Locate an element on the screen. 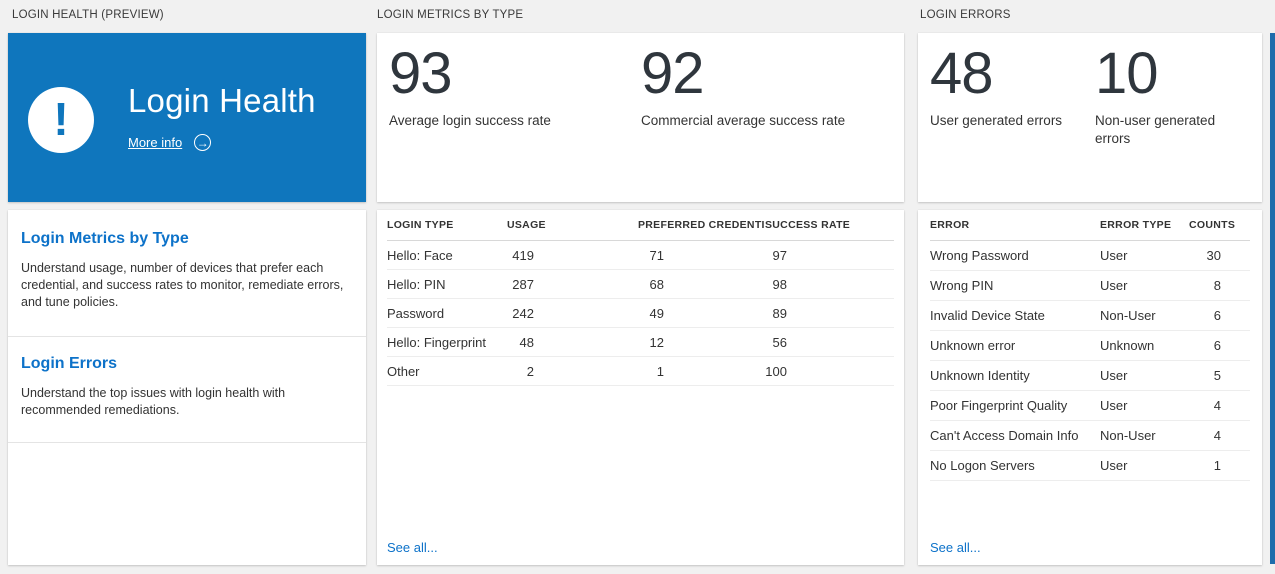 The height and width of the screenshot is (574, 1275). stat-value: 93 is located at coordinates (421, 73).